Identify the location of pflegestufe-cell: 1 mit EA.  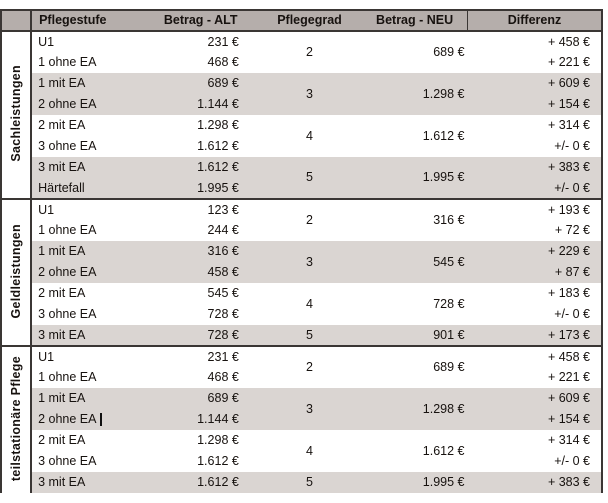
(88, 251).